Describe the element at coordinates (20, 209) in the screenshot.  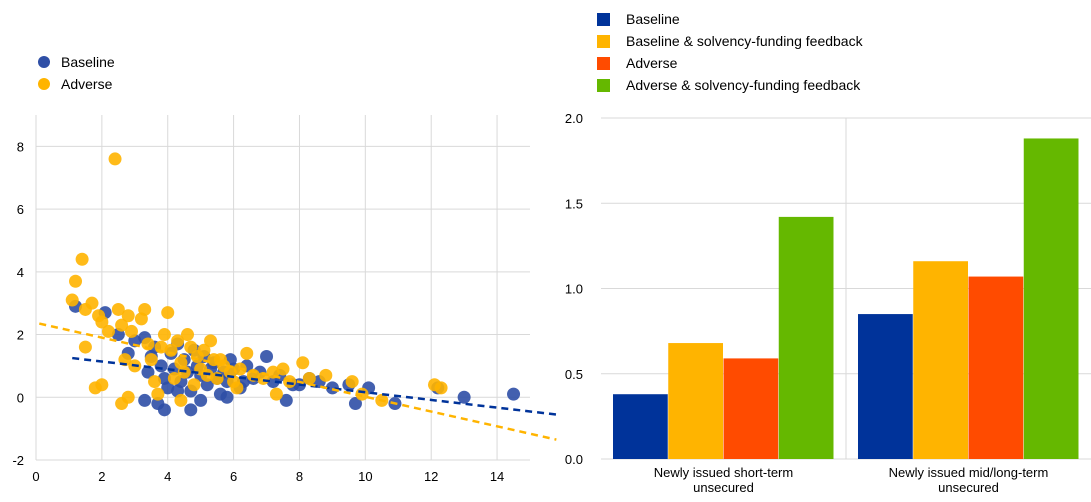
I see `scatter-y-tick-label: 6` at that location.